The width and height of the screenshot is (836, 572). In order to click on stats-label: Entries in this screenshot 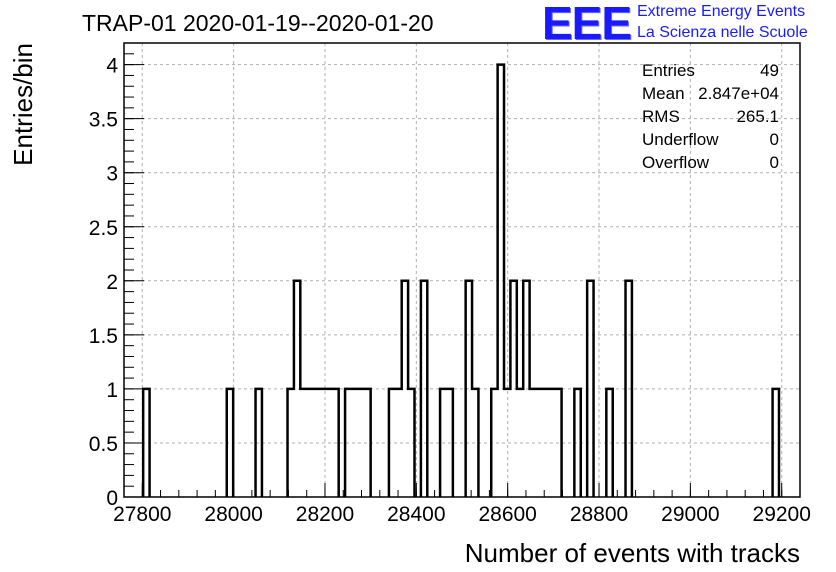, I will do `click(668, 70)`.